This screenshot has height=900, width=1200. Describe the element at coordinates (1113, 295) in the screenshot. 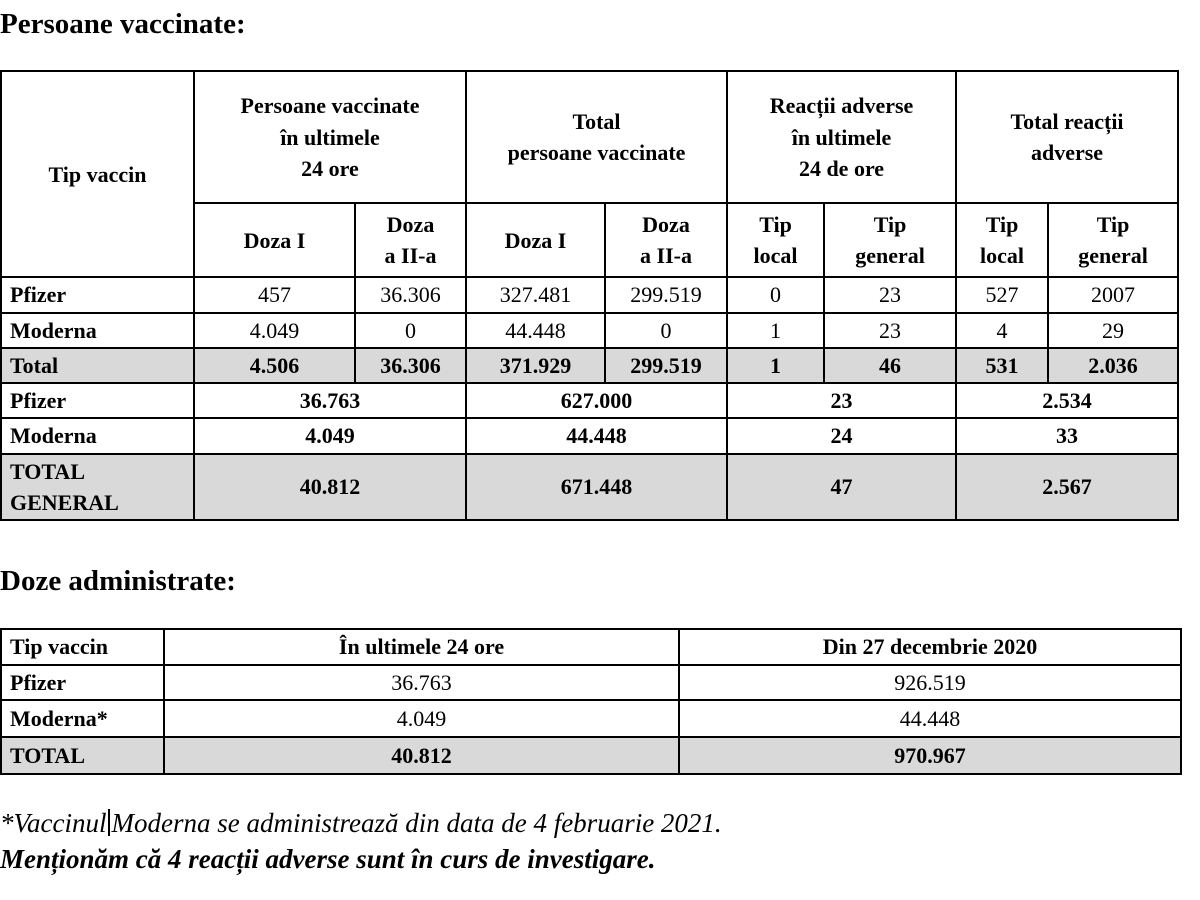

I see `data-cell: 2007` at that location.